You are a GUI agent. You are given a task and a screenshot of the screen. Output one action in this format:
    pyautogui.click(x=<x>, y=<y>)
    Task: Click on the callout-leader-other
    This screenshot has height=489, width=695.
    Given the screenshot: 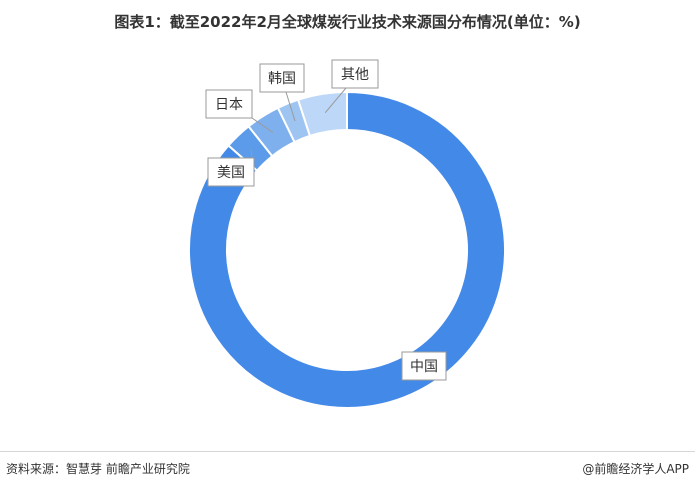 What is the action you would take?
    pyautogui.click(x=335, y=100)
    